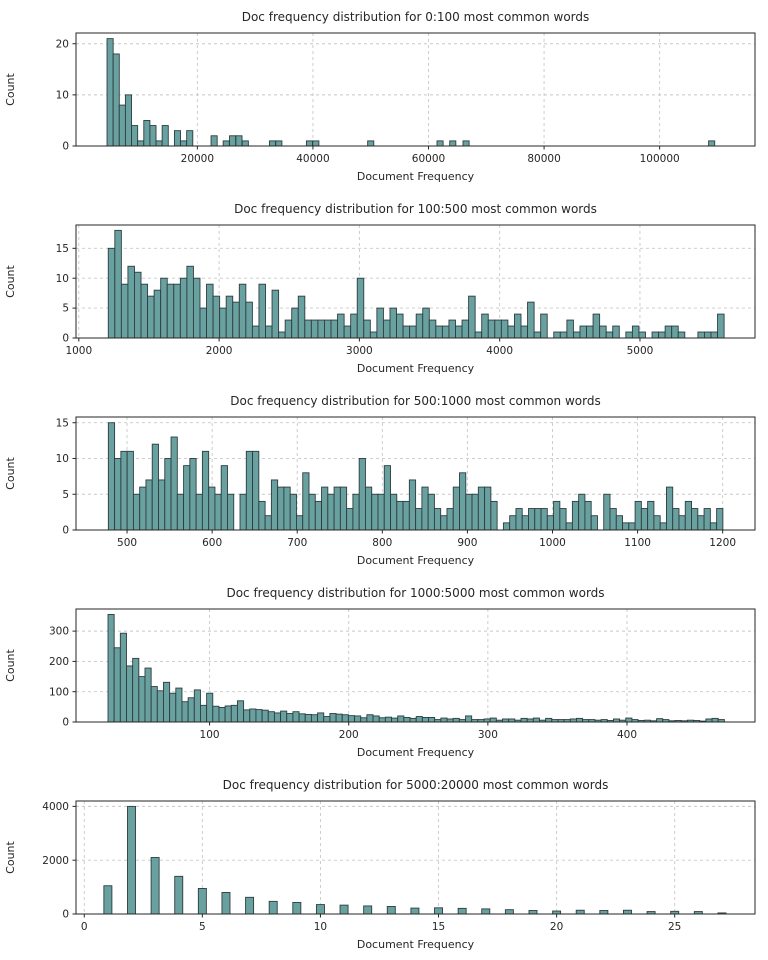 The height and width of the screenshot is (960, 768). I want to click on y-tick-label: 0, so click(65, 147).